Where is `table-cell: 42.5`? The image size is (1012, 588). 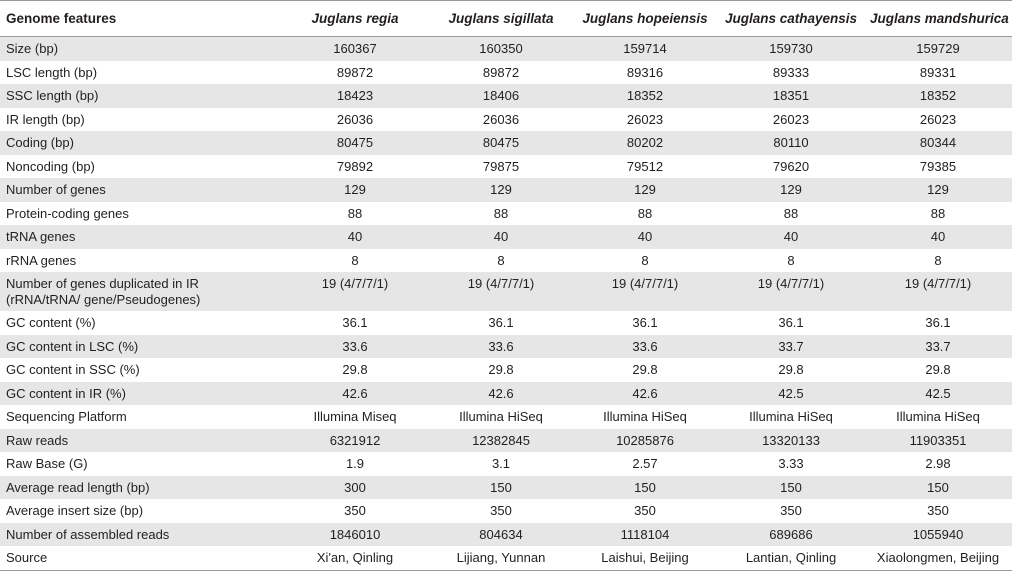 table-cell: 42.5 is located at coordinates (791, 393).